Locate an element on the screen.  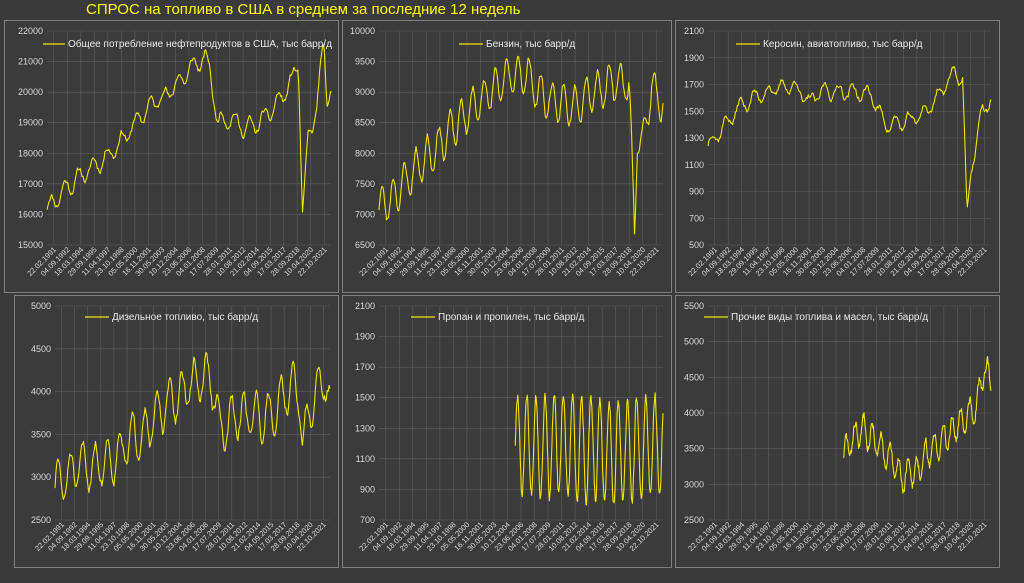
y-tick-label: 20000 is located at coordinates (30, 92).